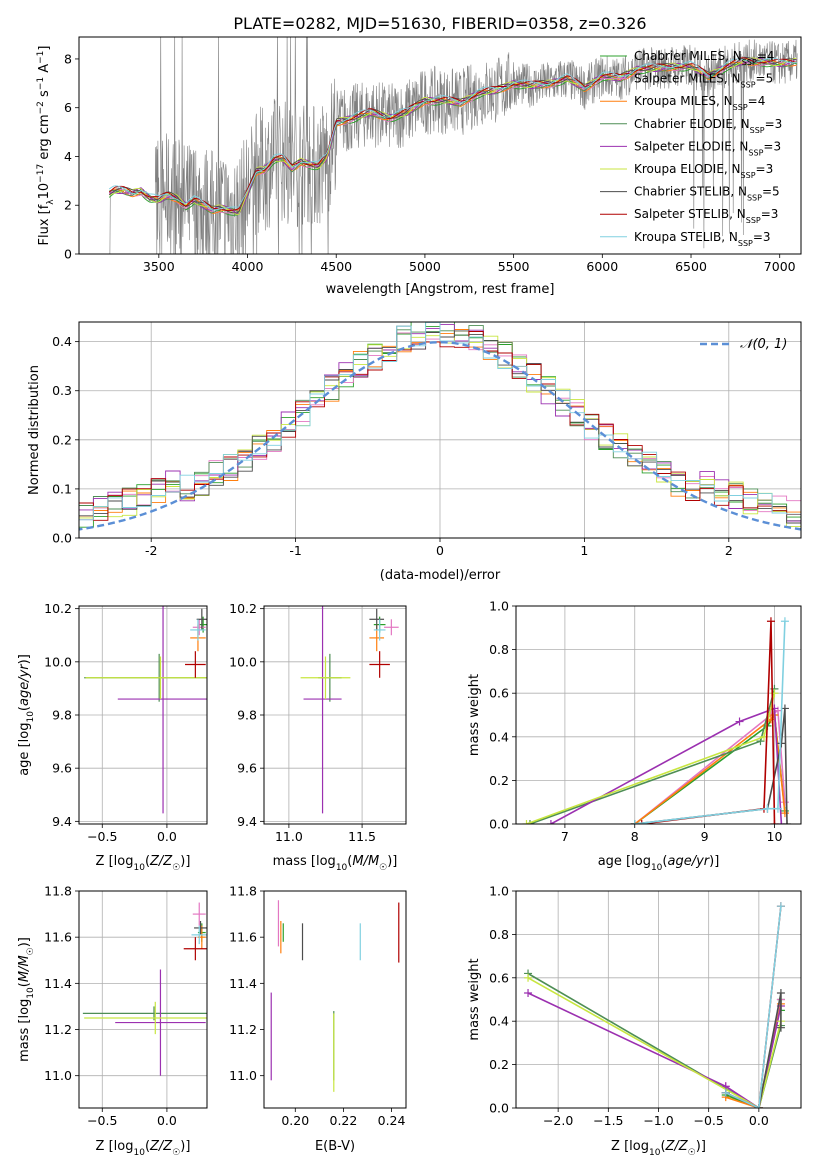 The width and height of the screenshot is (819, 1170). What do you see at coordinates (62, 488) in the screenshot?
I see `y-tick-label: 0.1` at bounding box center [62, 488].